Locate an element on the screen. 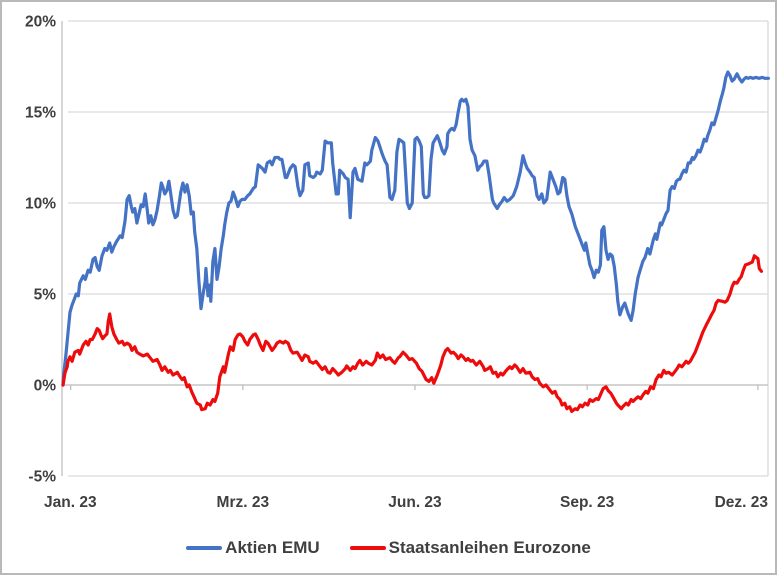 The image size is (777, 575). legend: Aktien EMU Staatsanleihen Eurozone is located at coordinates (388, 548).